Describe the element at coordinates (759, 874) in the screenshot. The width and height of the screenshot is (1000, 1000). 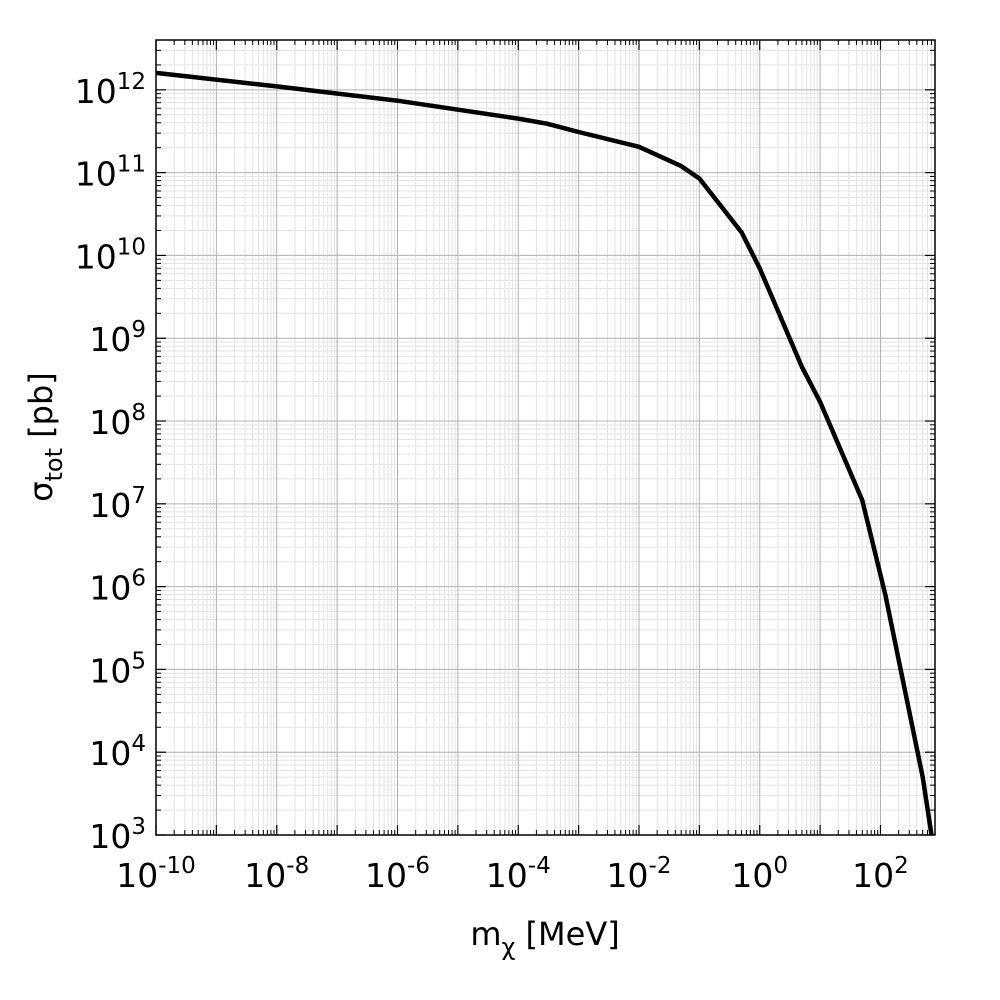
I see `x-tick-label: 10⁰` at that location.